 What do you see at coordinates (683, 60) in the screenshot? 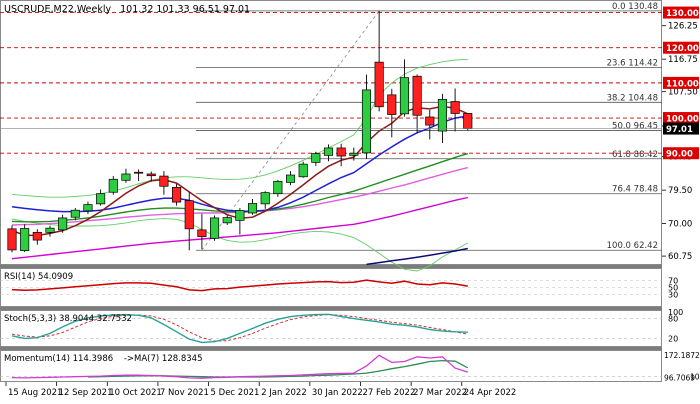
I see `price-axis-label: 116.75` at bounding box center [683, 60].